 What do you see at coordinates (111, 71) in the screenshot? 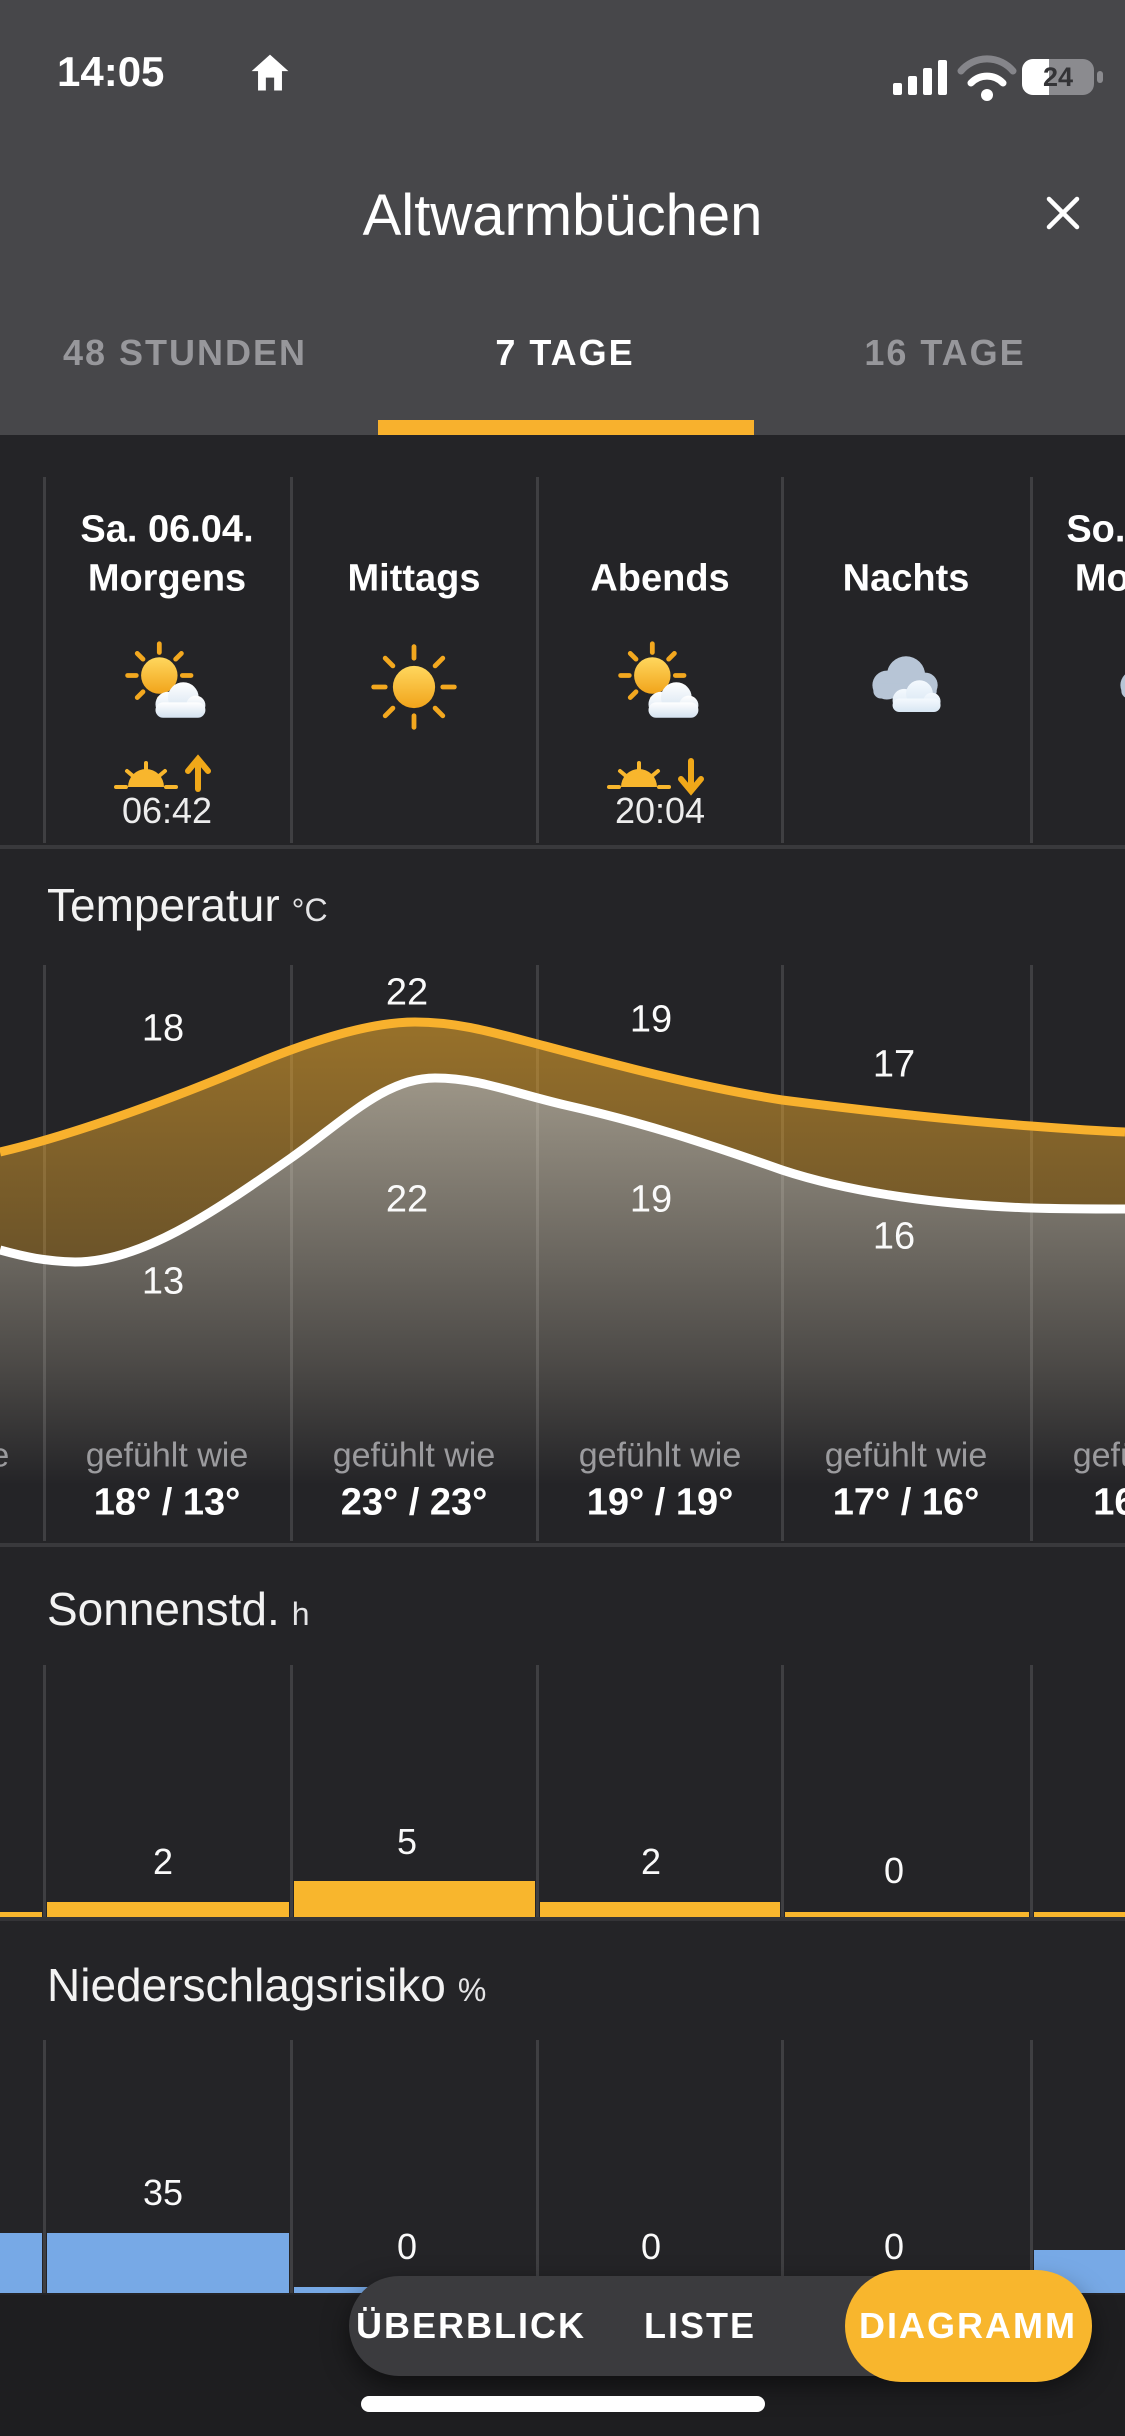
I see `status-time: 14:05` at bounding box center [111, 71].